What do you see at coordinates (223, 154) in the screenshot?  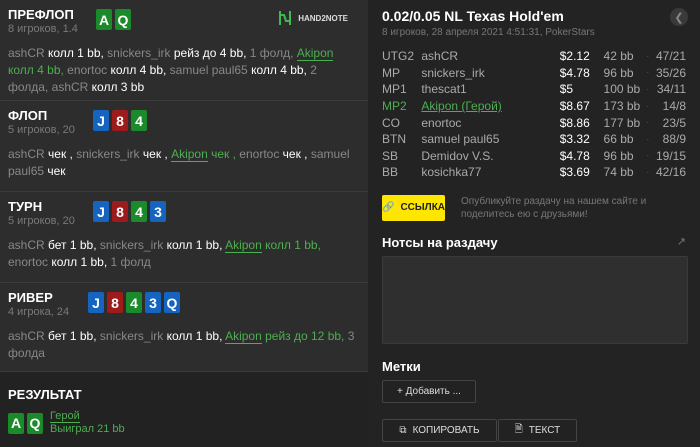 I see `action-text: чек ,` at bounding box center [223, 154].